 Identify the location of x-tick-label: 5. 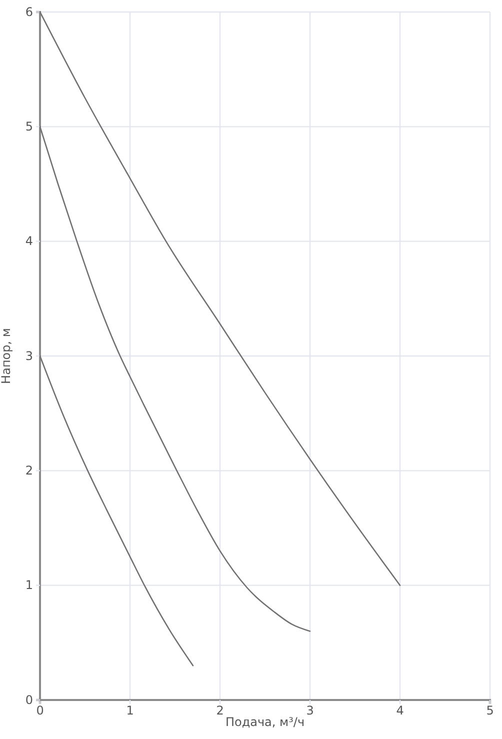
(490, 711).